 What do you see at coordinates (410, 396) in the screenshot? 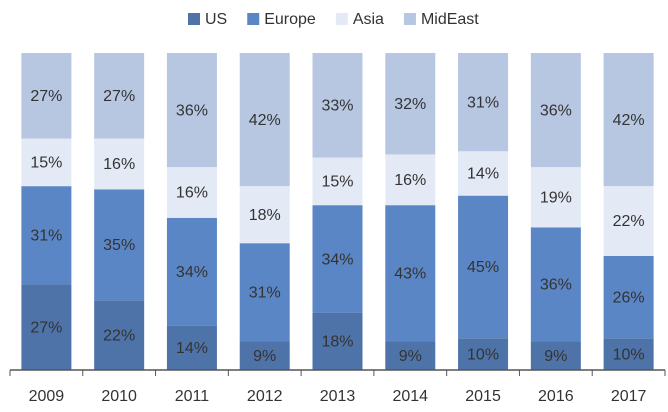
I see `x-tick-label: 2014` at bounding box center [410, 396].